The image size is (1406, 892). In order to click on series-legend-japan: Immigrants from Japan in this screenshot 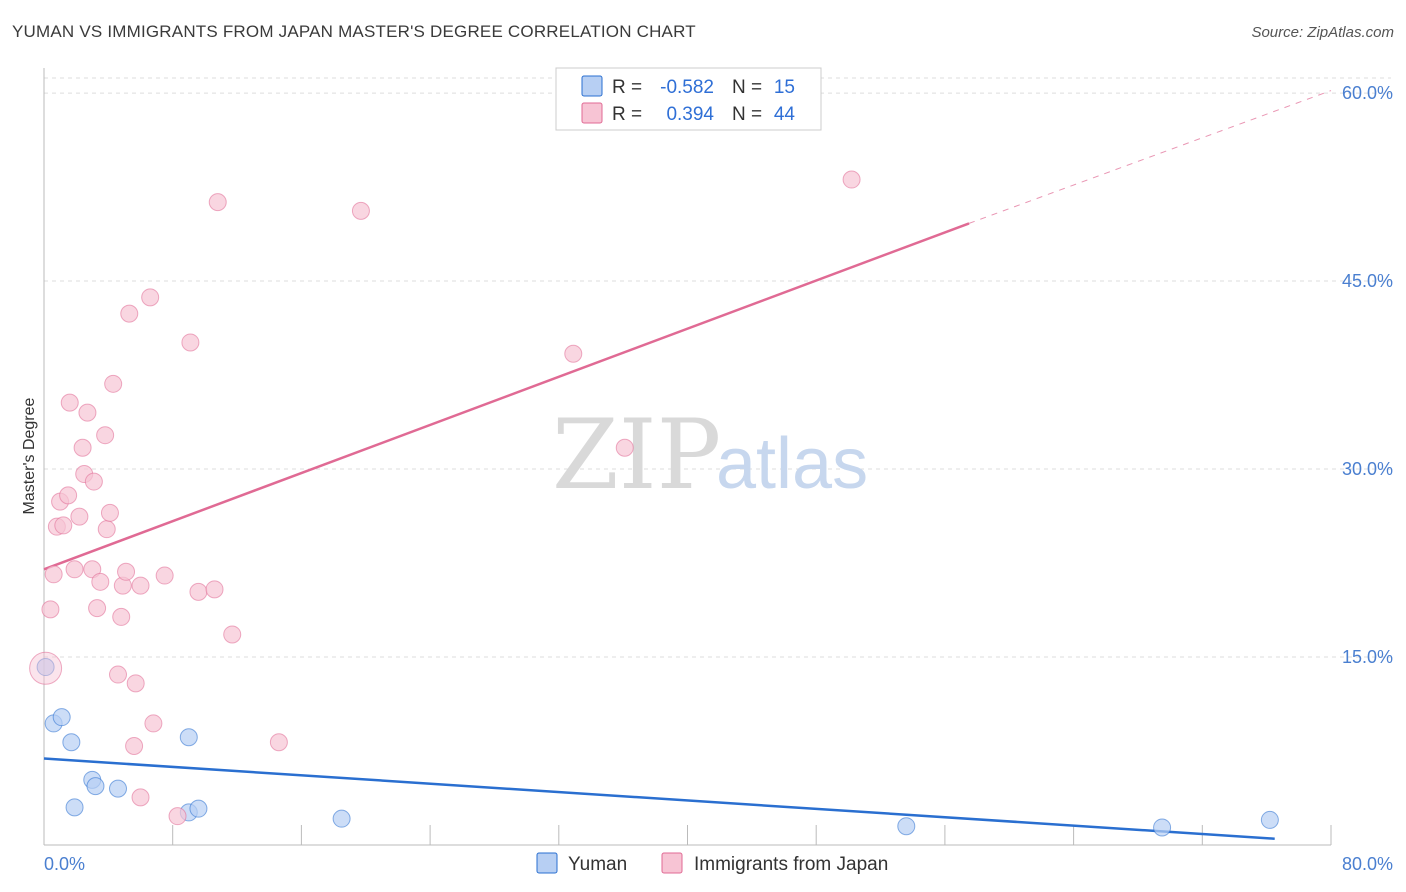, I will do `click(774, 863)`.